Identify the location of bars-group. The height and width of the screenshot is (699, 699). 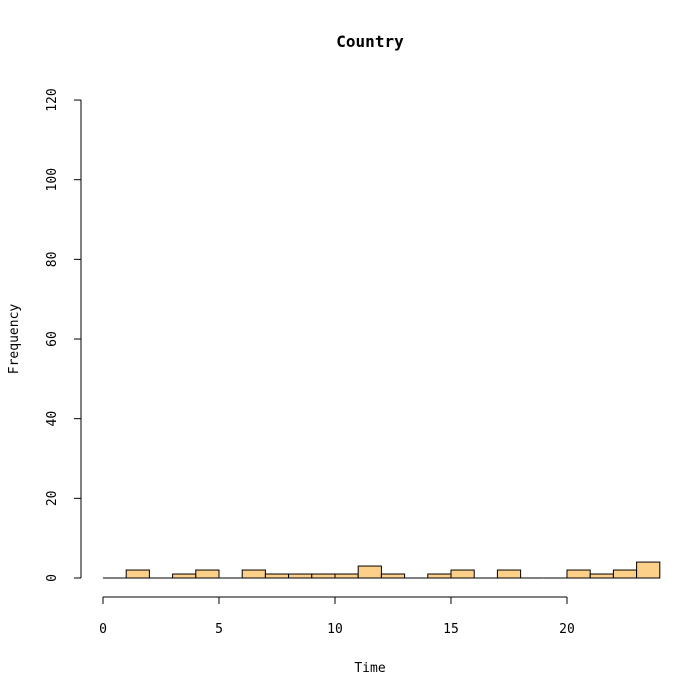
(382, 570).